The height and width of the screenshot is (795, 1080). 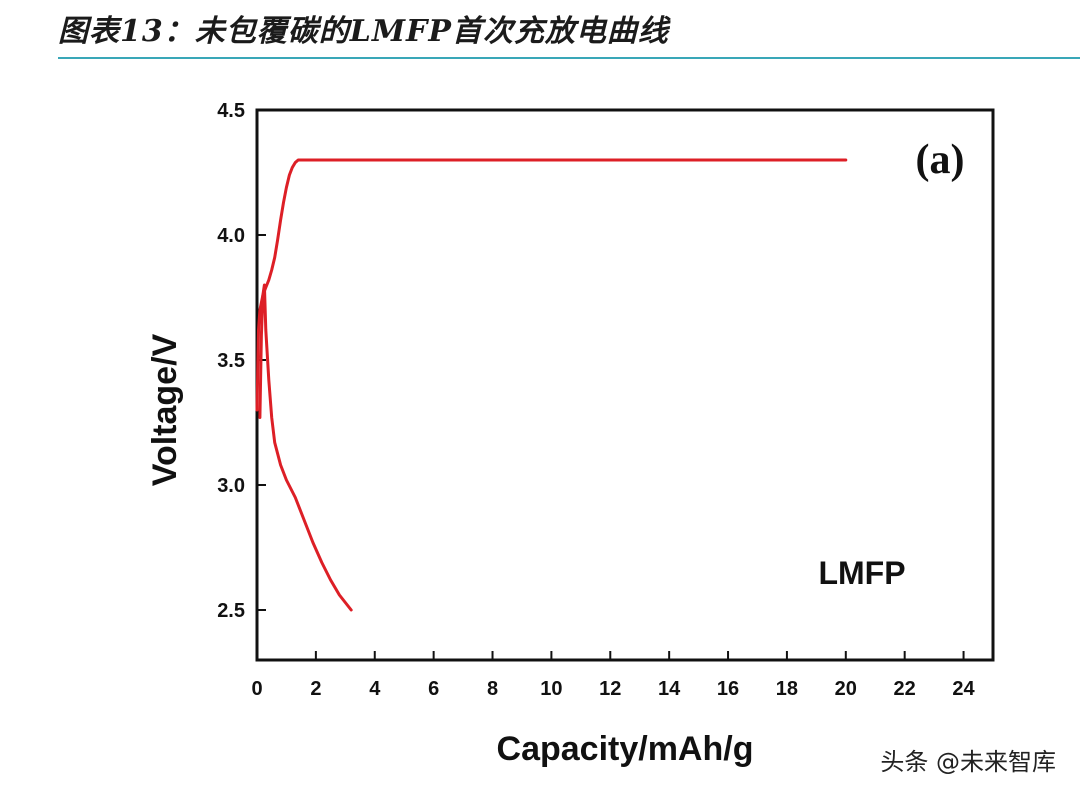 What do you see at coordinates (231, 486) in the screenshot?
I see `y-tick-label: 3.0` at bounding box center [231, 486].